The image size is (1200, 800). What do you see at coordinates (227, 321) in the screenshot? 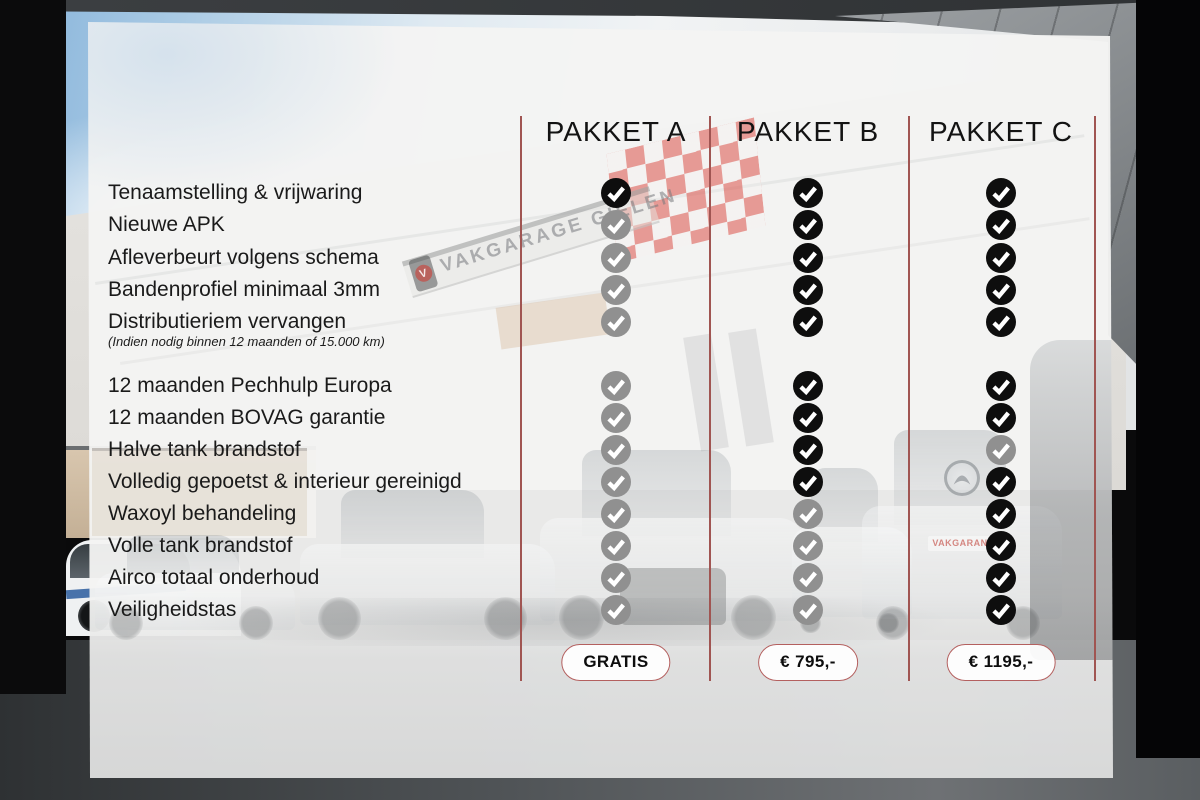
I see `feature-label: Distributieriem vervangen` at bounding box center [227, 321].